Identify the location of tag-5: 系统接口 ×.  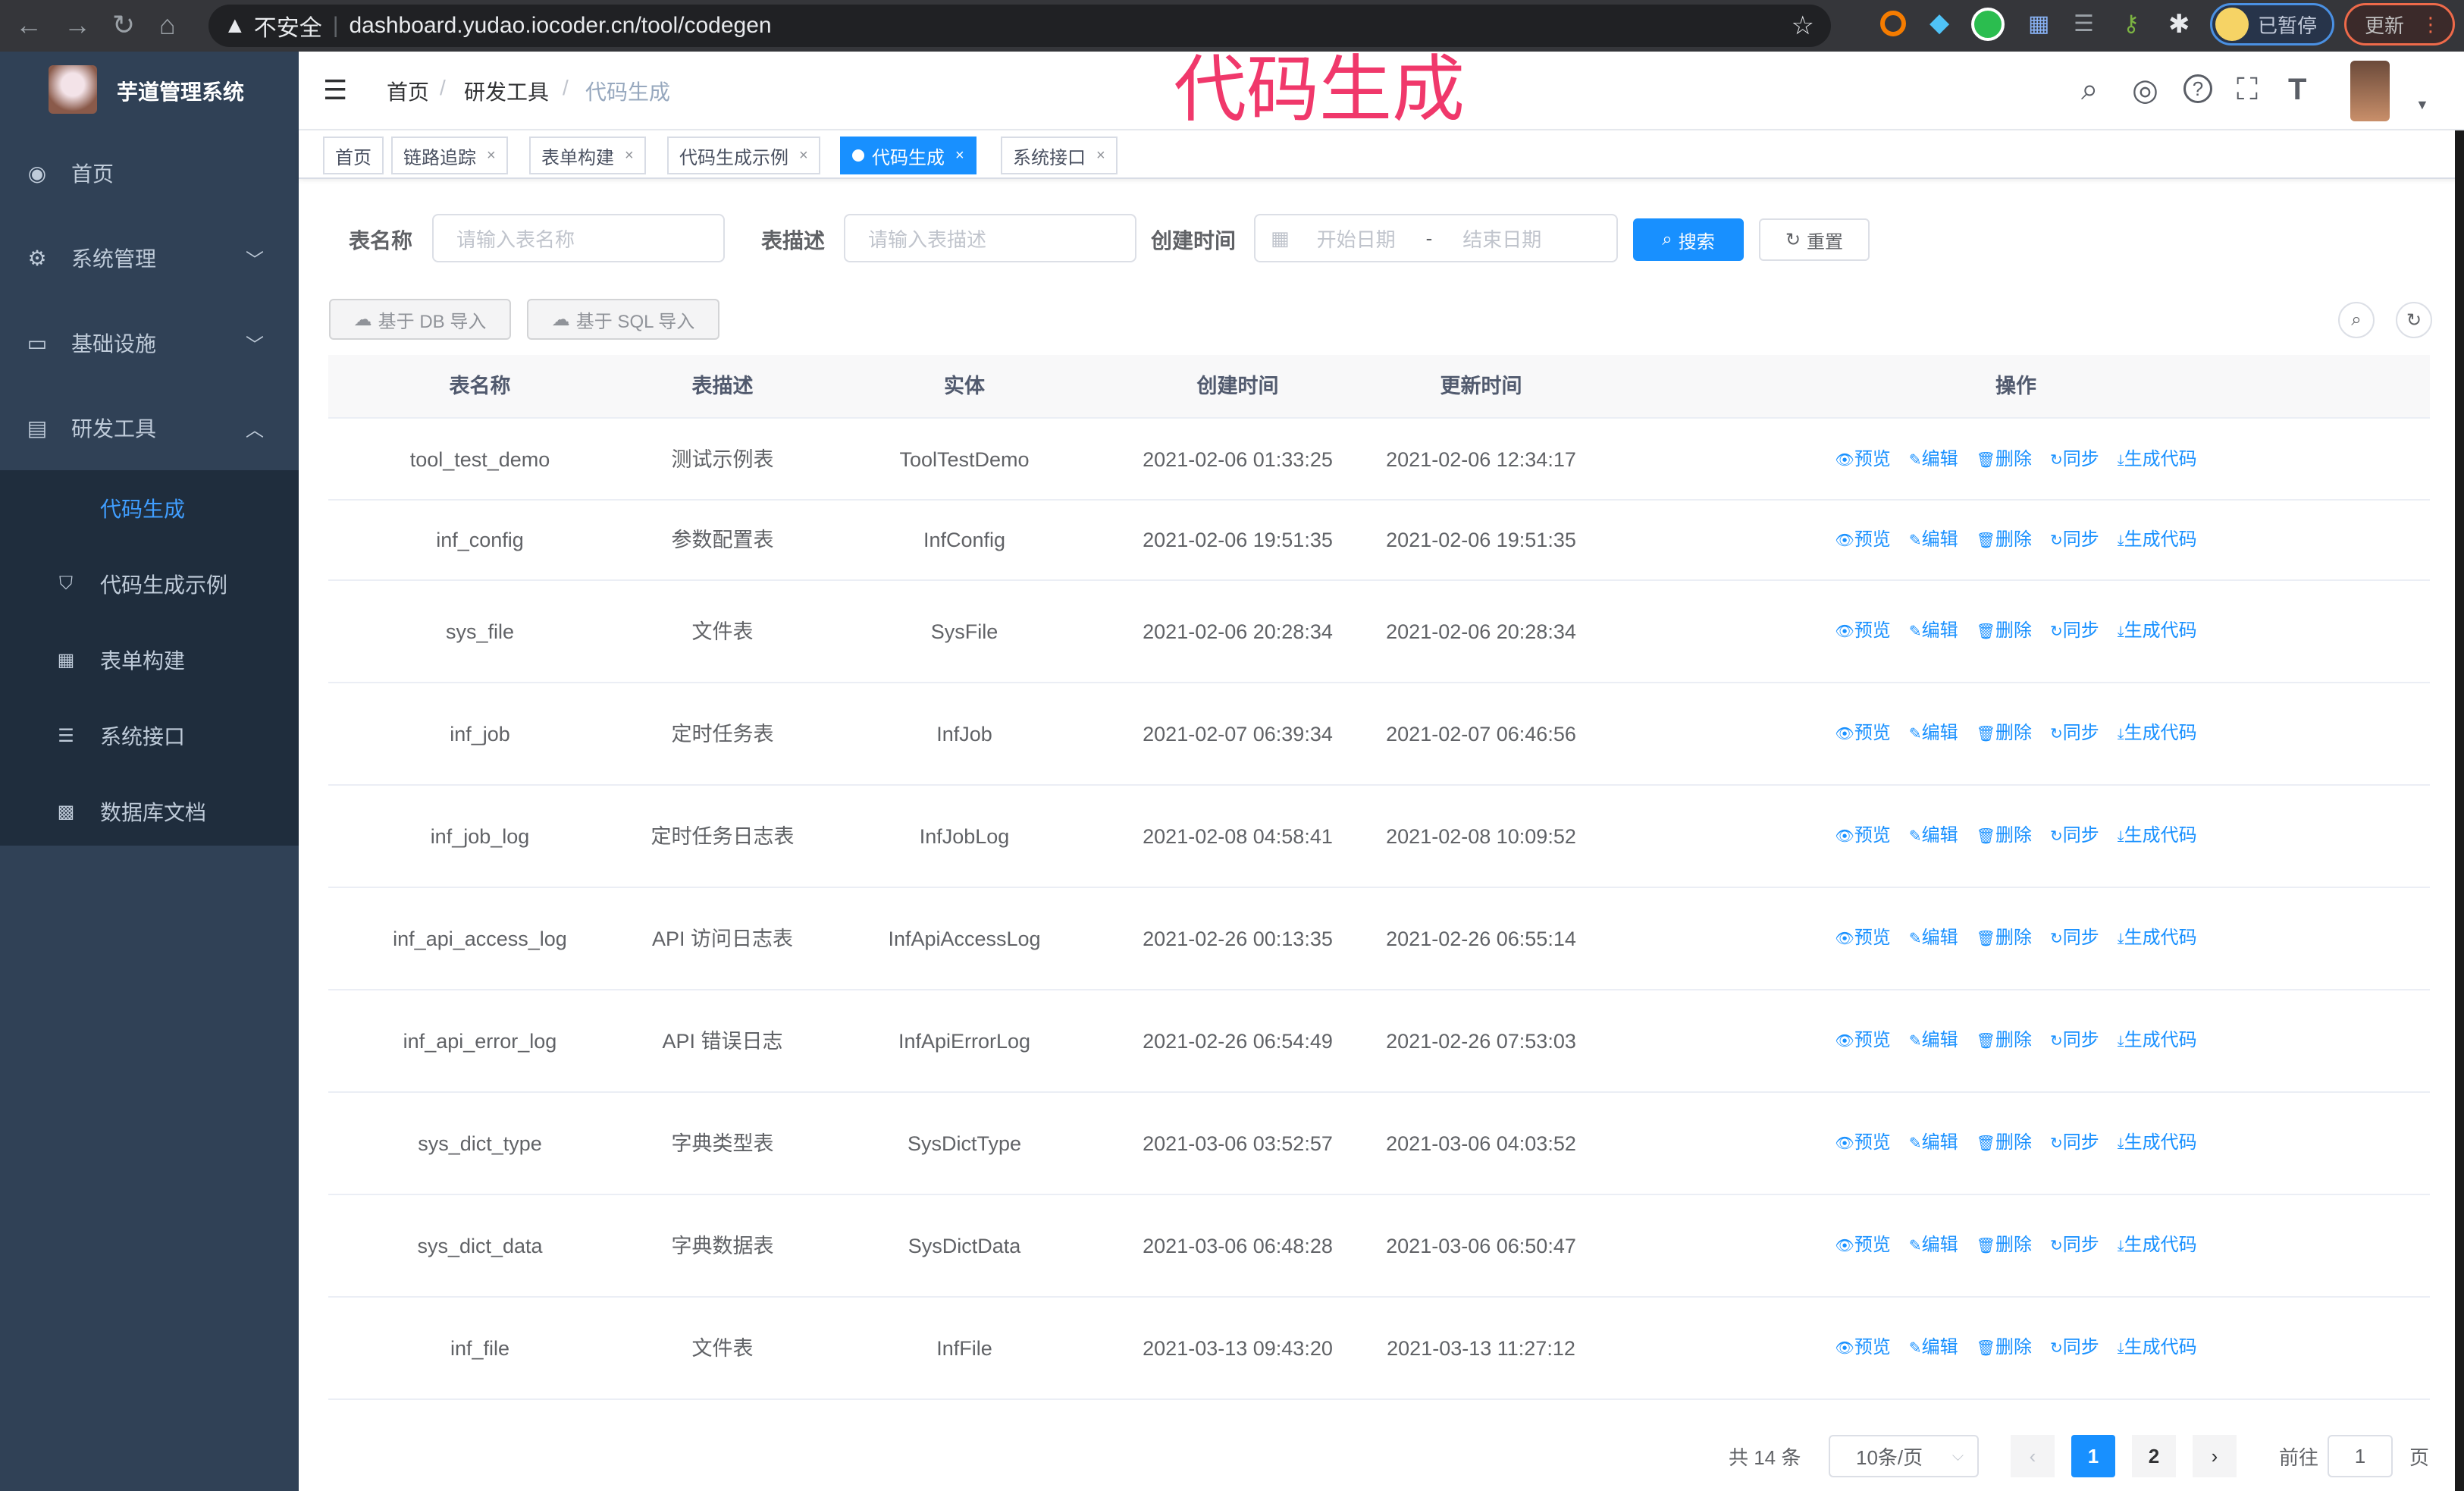
(1059, 155).